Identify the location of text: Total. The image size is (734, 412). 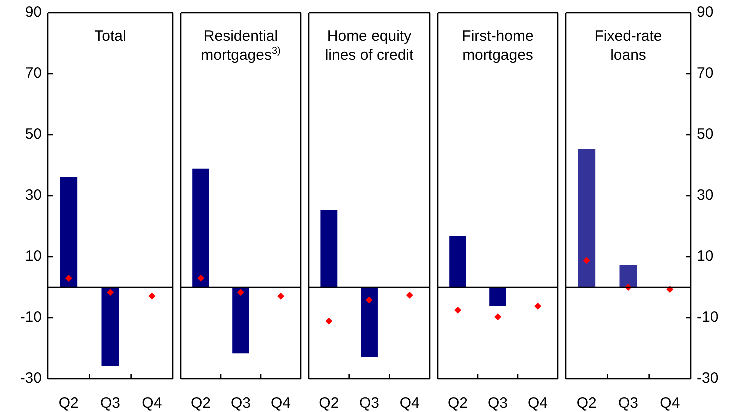
(111, 36).